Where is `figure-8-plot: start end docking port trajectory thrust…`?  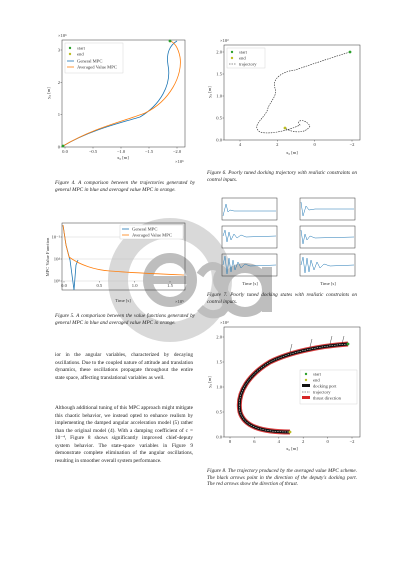
figure-8-plot: start end docking port trajectory thrust… is located at coordinates (284, 385).